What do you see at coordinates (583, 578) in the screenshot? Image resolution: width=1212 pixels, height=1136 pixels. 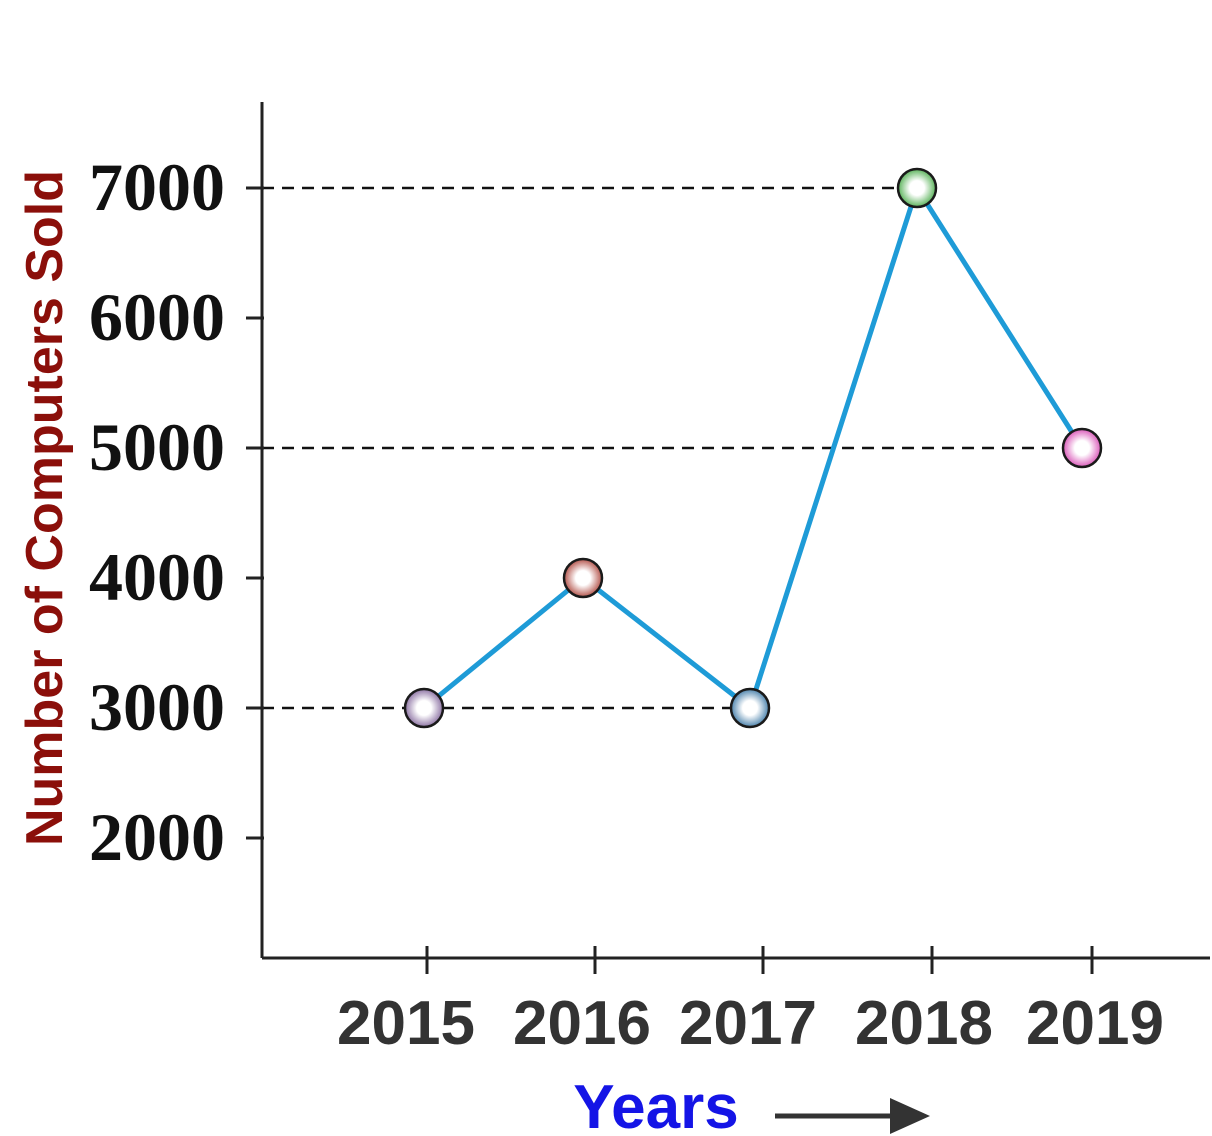 I see `data-point-2016` at bounding box center [583, 578].